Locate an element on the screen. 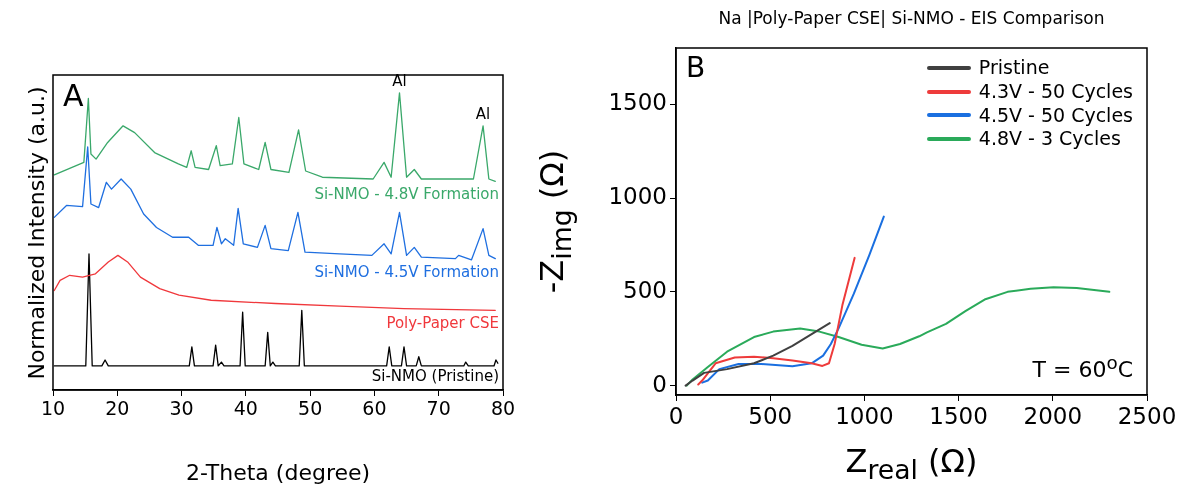  series-label: Poly-Paper CSE is located at coordinates (442, 323).